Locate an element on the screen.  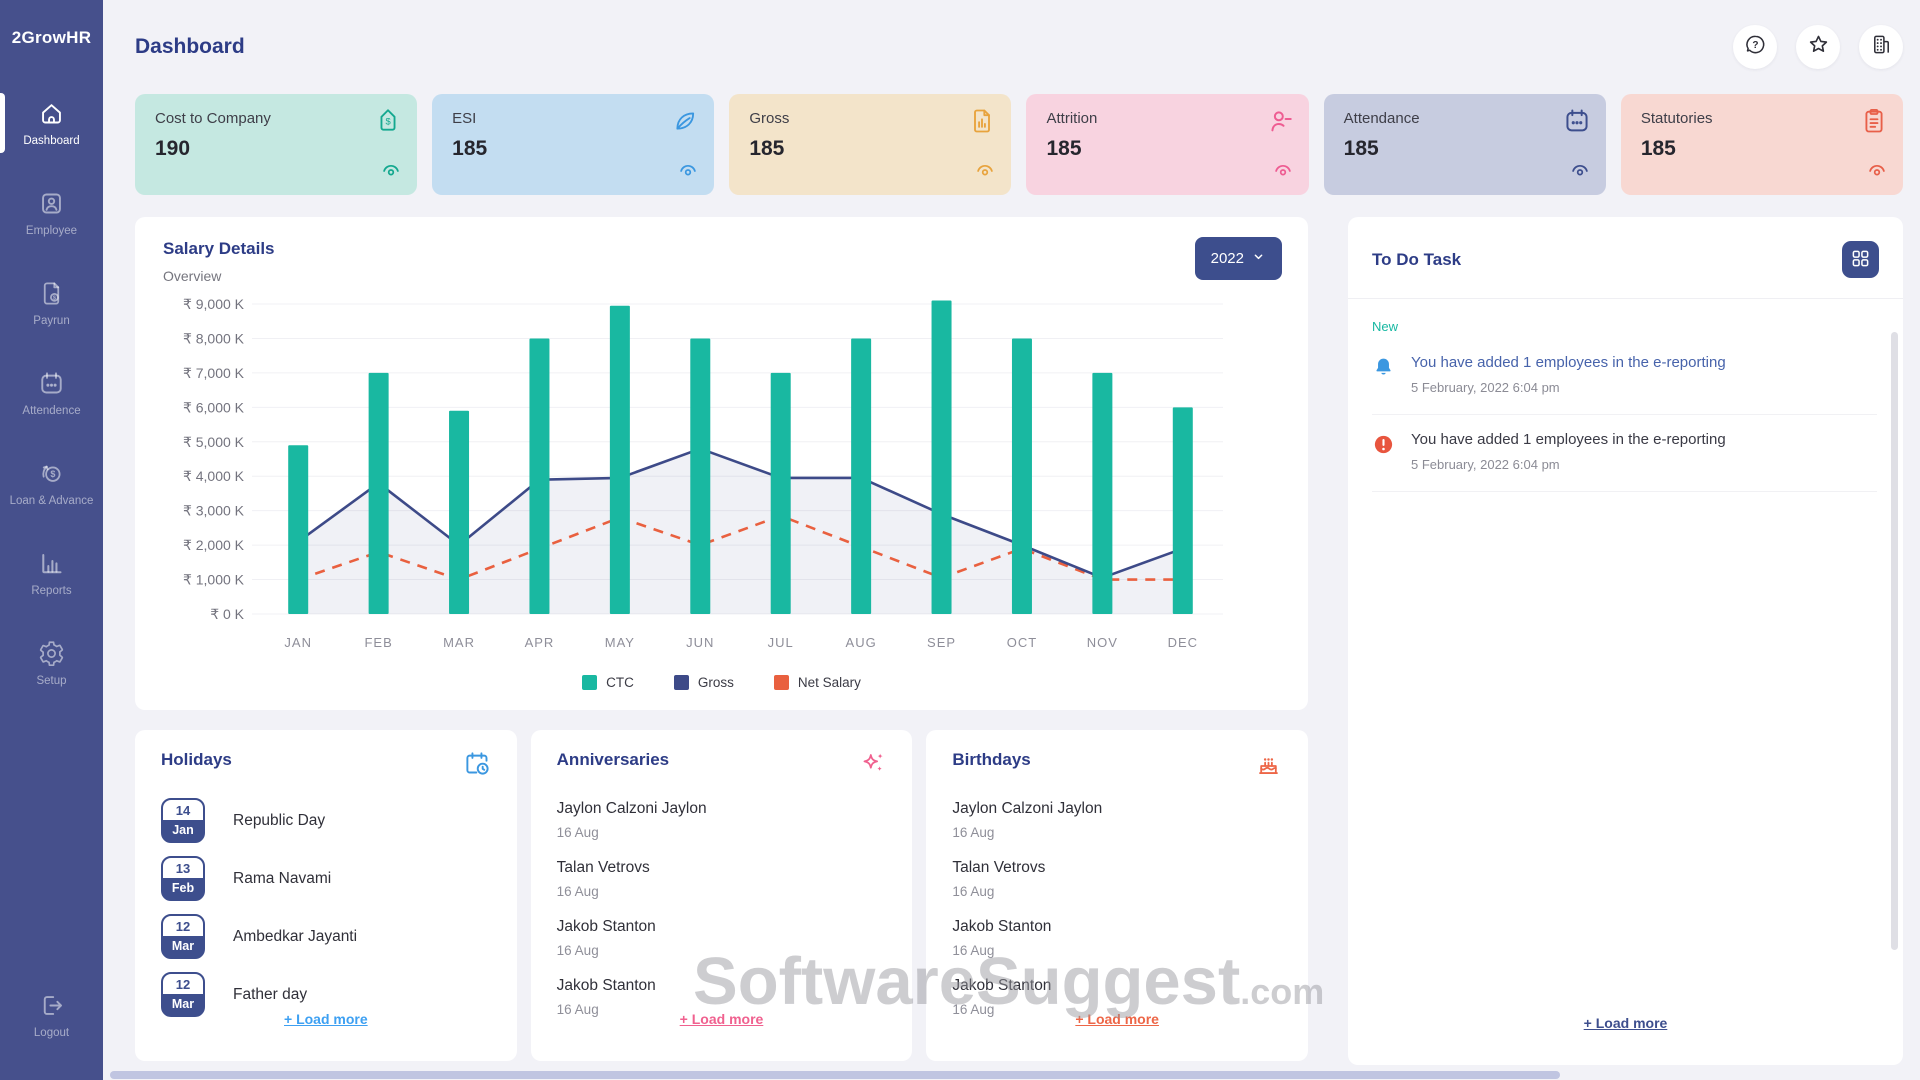
gear-icon is located at coordinates (51, 653).